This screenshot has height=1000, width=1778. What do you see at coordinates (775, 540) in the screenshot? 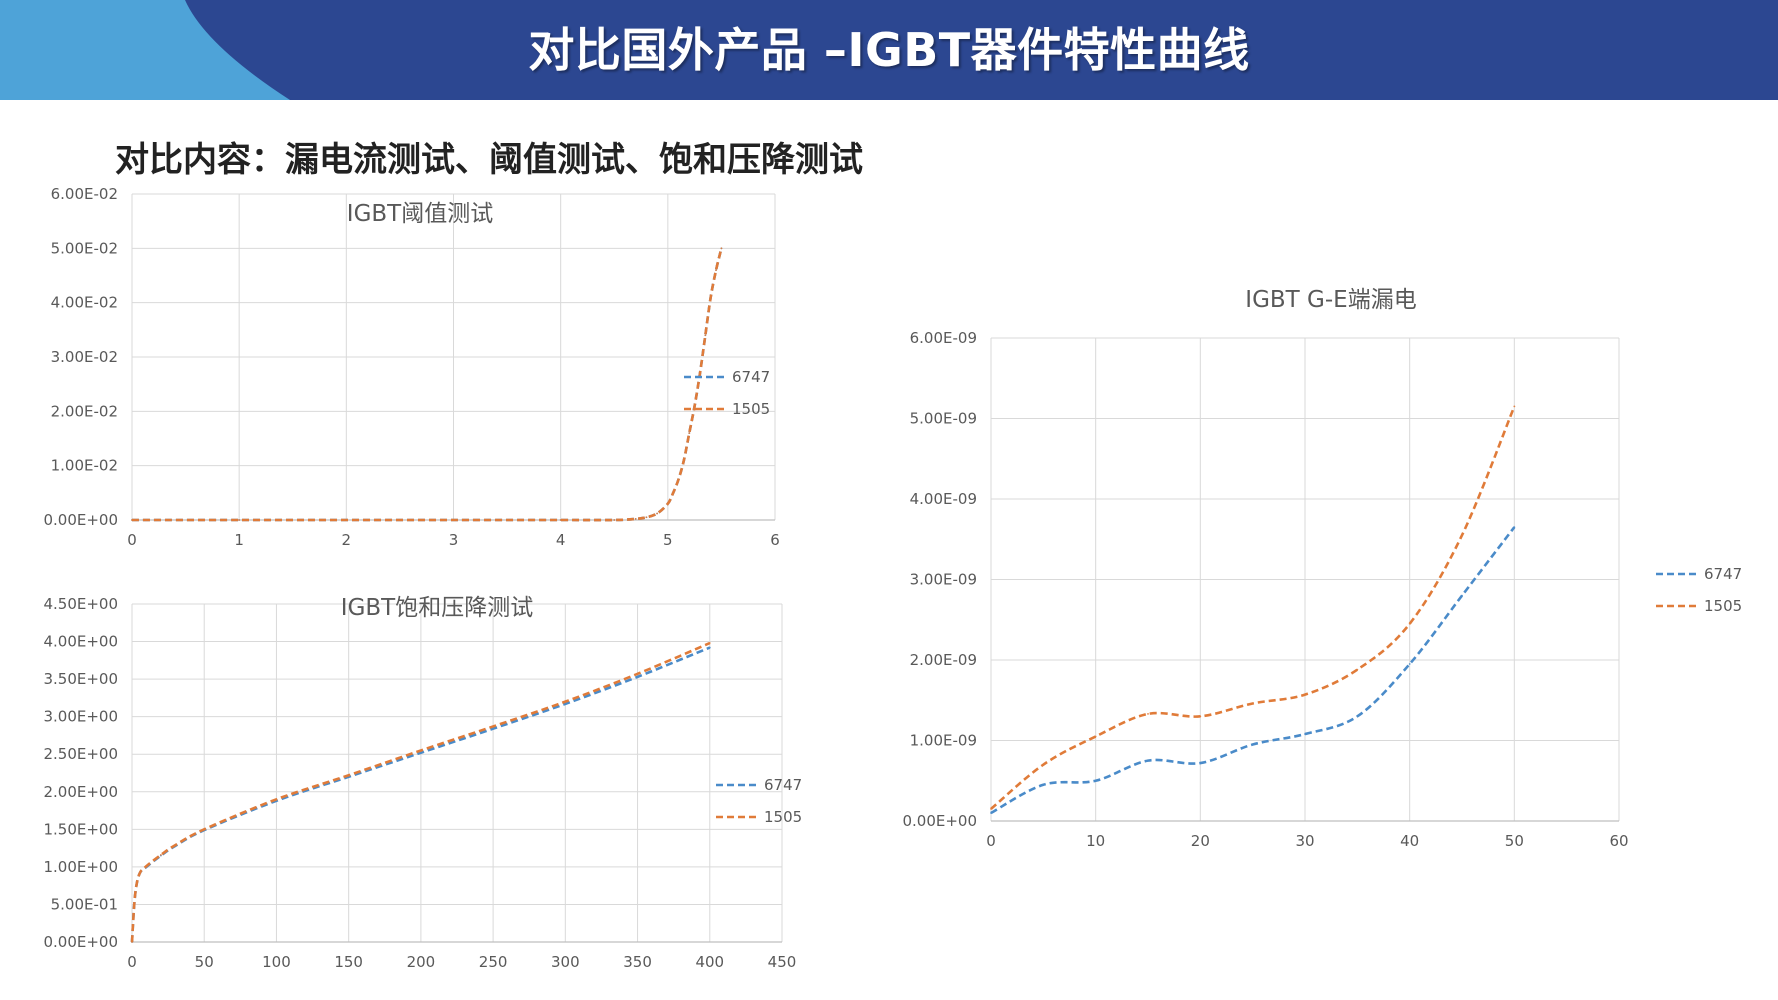
I see `x-tick-label: 6` at bounding box center [775, 540].